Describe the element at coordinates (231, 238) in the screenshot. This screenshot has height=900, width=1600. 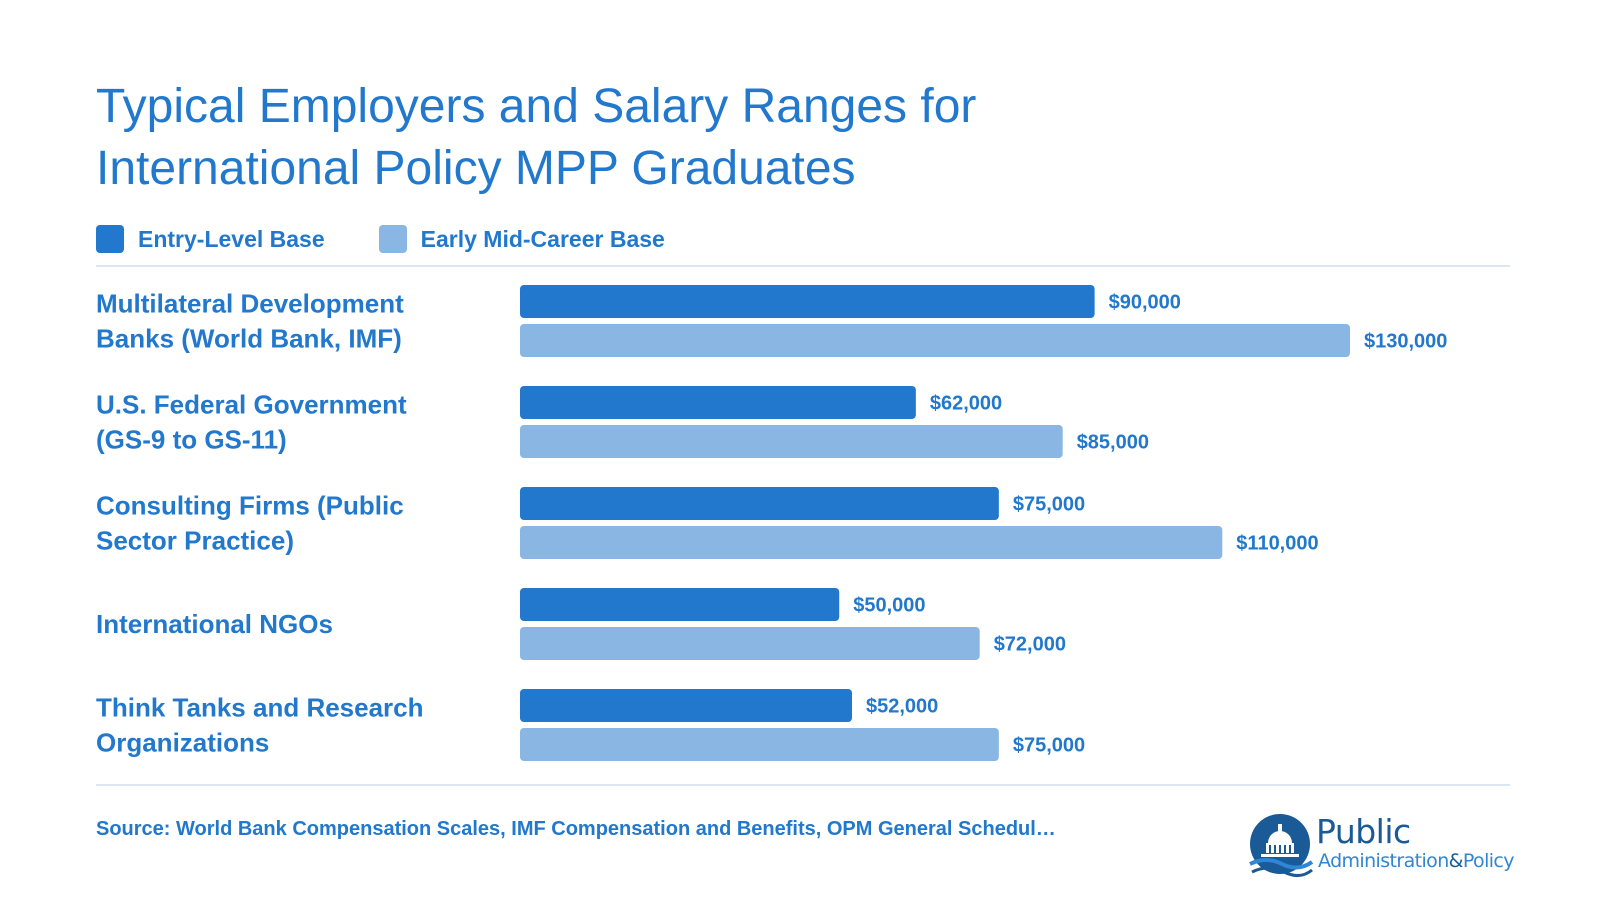
I see `legend-label-entry: Entry-Level Base` at that location.